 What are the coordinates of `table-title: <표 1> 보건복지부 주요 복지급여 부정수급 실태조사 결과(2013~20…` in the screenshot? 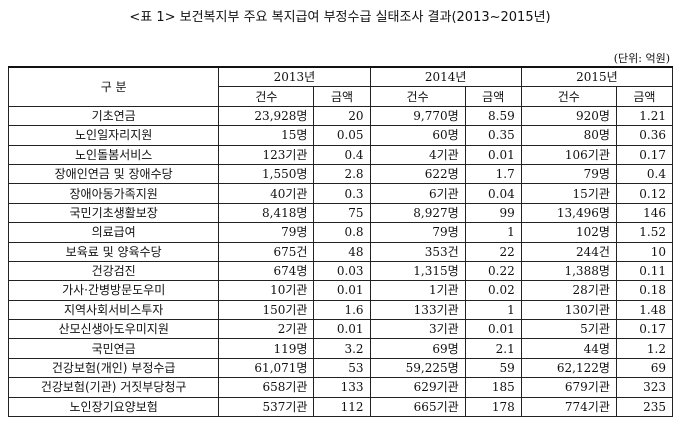 It's located at (340, 17).